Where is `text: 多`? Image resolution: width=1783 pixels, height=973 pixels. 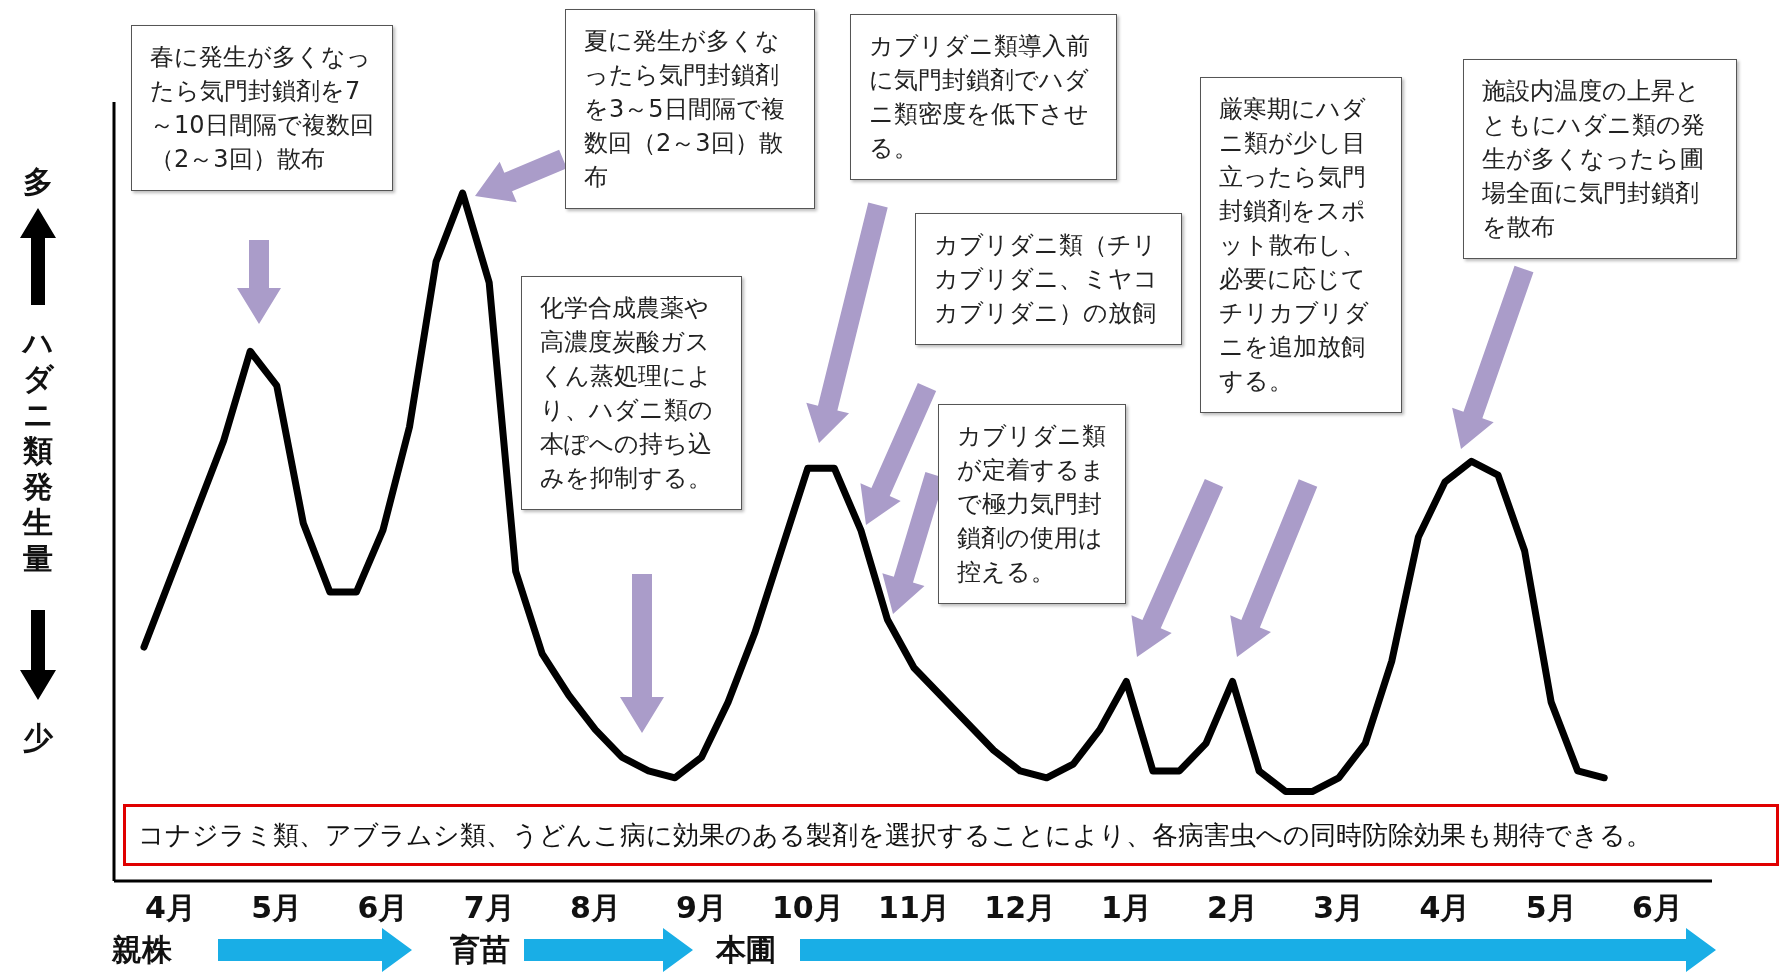
text: 多 is located at coordinates (38, 181).